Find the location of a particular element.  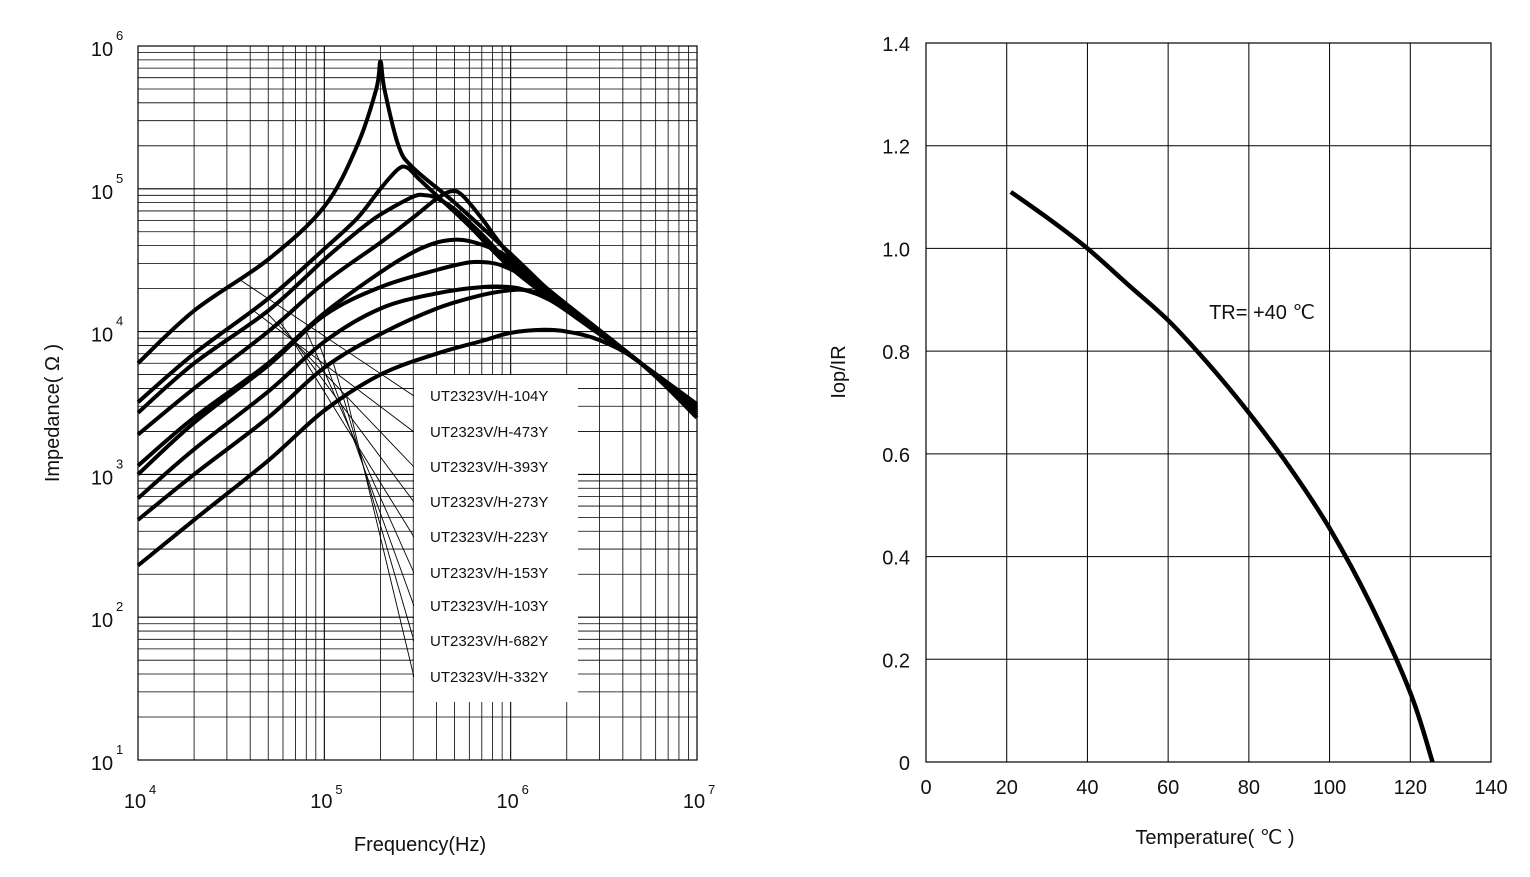

y-tick-exponent: 6 is located at coordinates (119, 35).